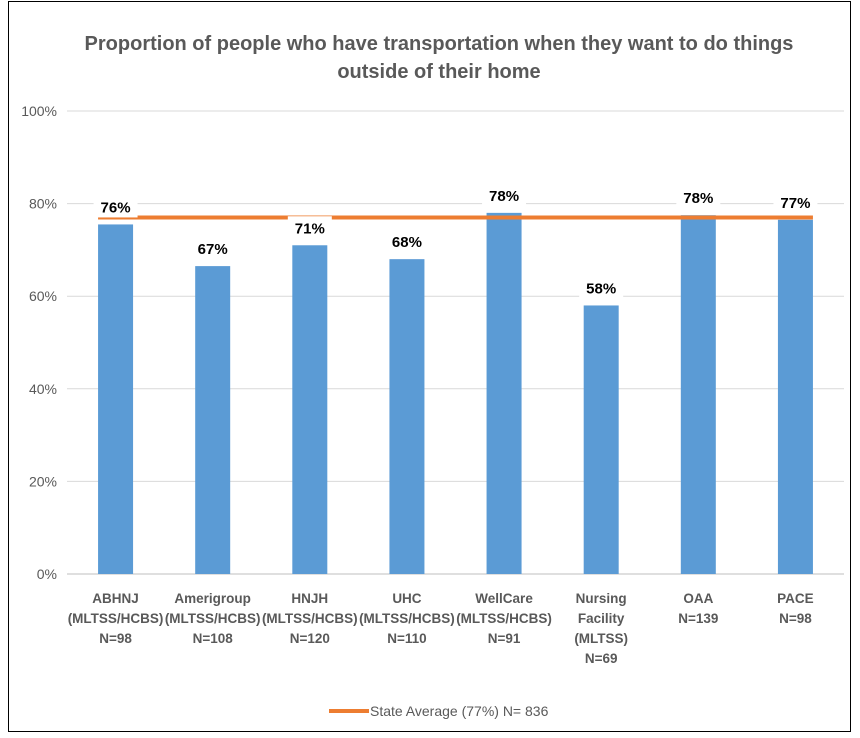 The height and width of the screenshot is (738, 860). What do you see at coordinates (115, 598) in the screenshot?
I see `x-tick-label: ABHNJ` at bounding box center [115, 598].